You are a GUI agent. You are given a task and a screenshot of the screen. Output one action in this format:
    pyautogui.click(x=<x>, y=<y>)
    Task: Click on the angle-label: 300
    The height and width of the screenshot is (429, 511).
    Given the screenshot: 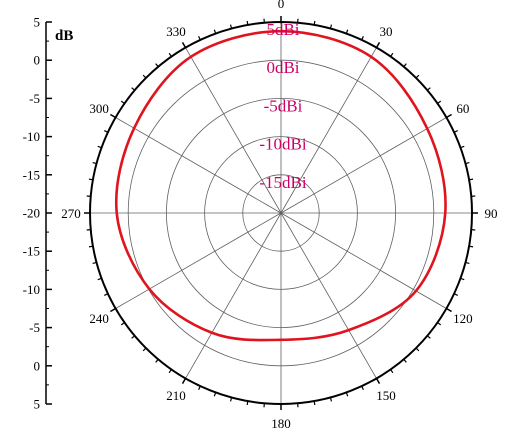 What is the action you would take?
    pyautogui.click(x=99, y=108)
    